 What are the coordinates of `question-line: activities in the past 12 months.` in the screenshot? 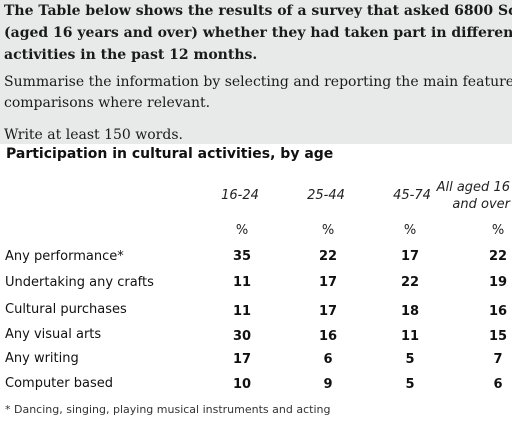 It's located at (131, 55).